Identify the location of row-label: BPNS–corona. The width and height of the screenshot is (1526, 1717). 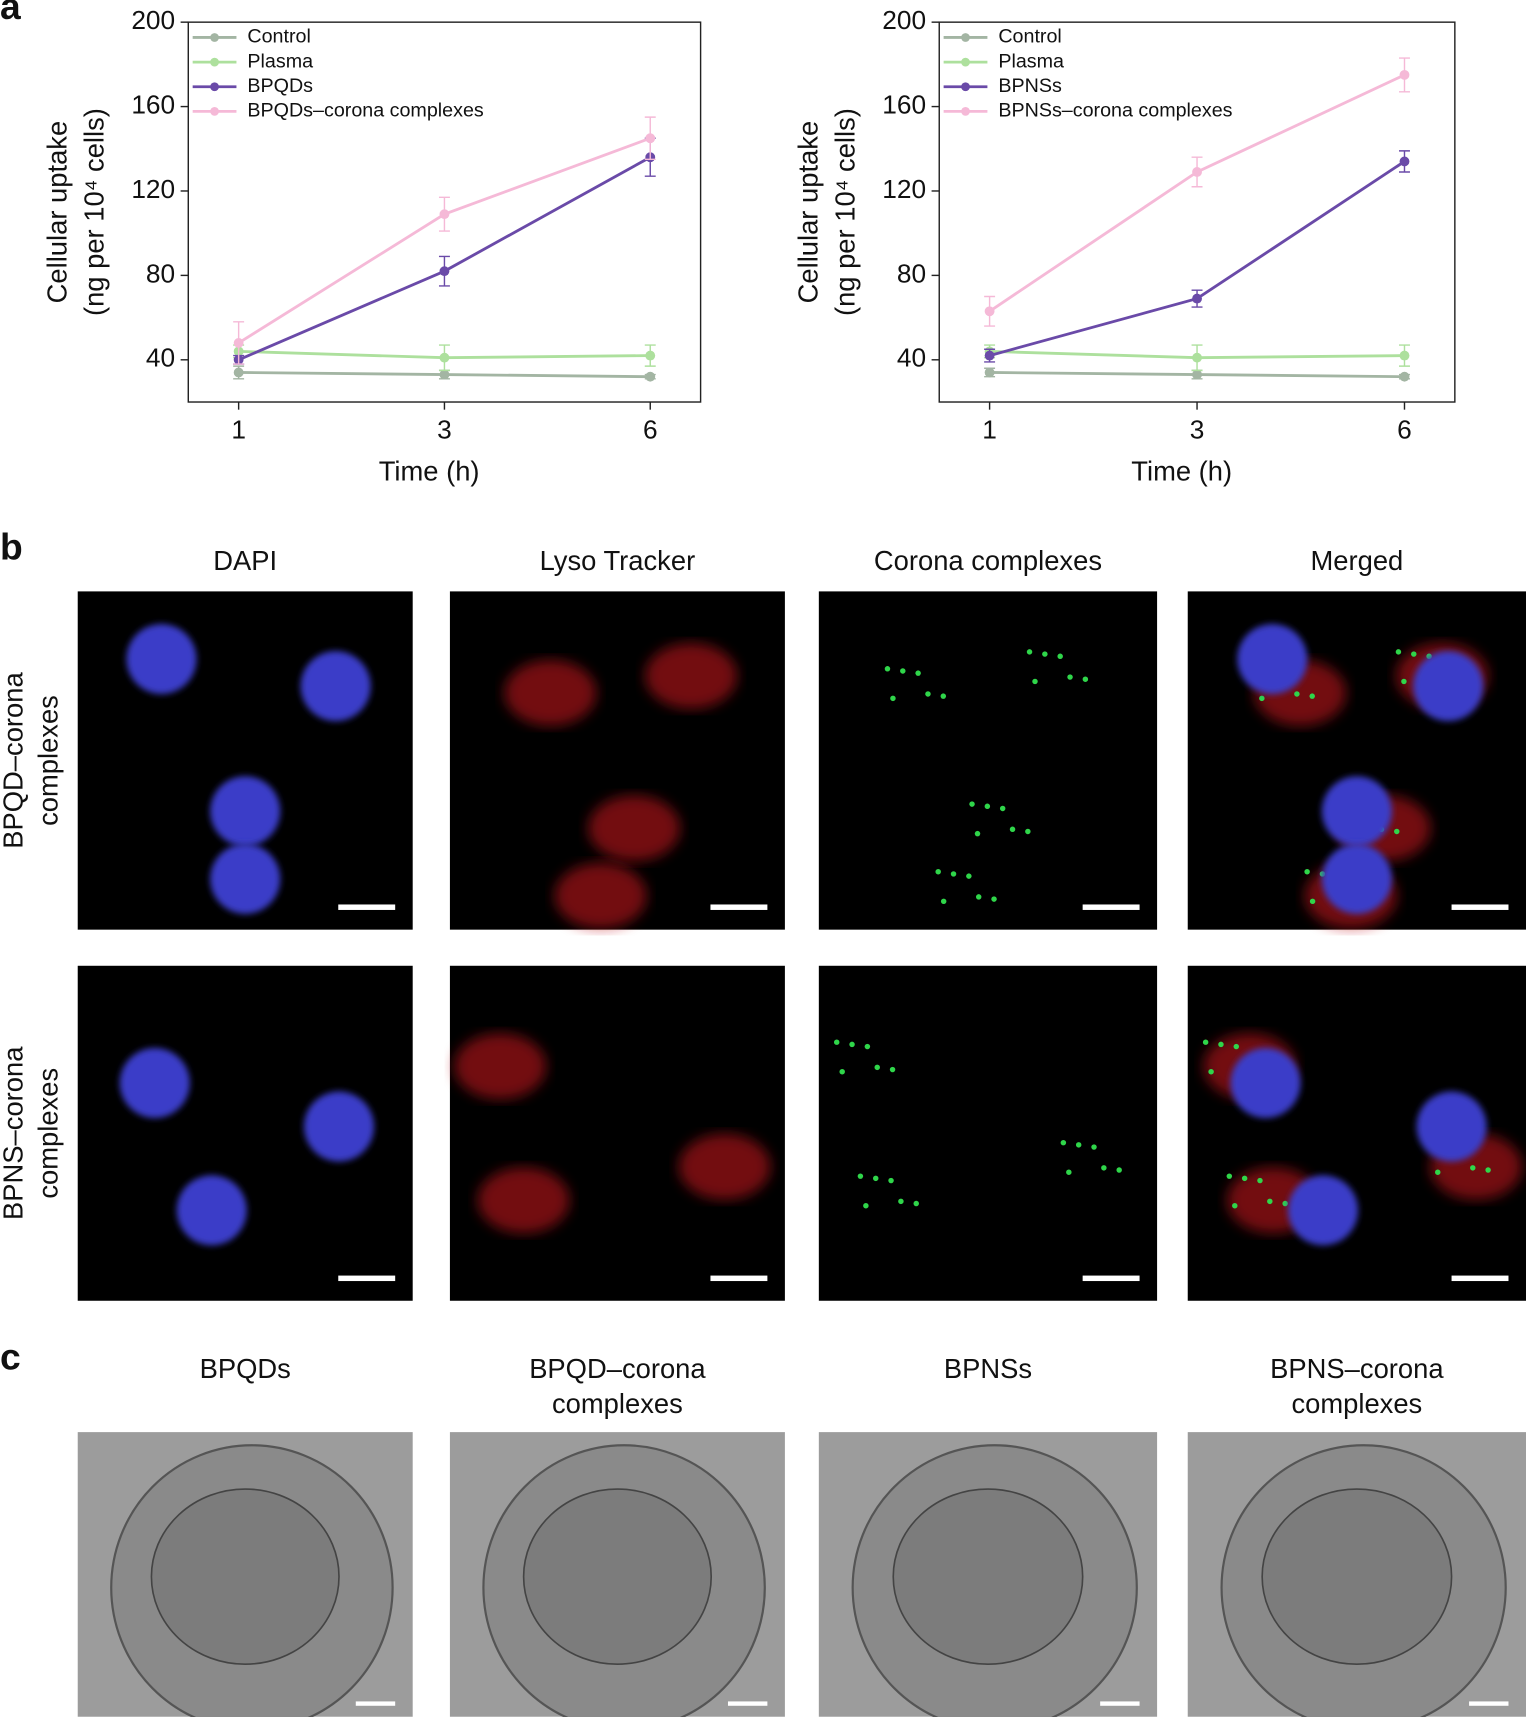
(14, 1133).